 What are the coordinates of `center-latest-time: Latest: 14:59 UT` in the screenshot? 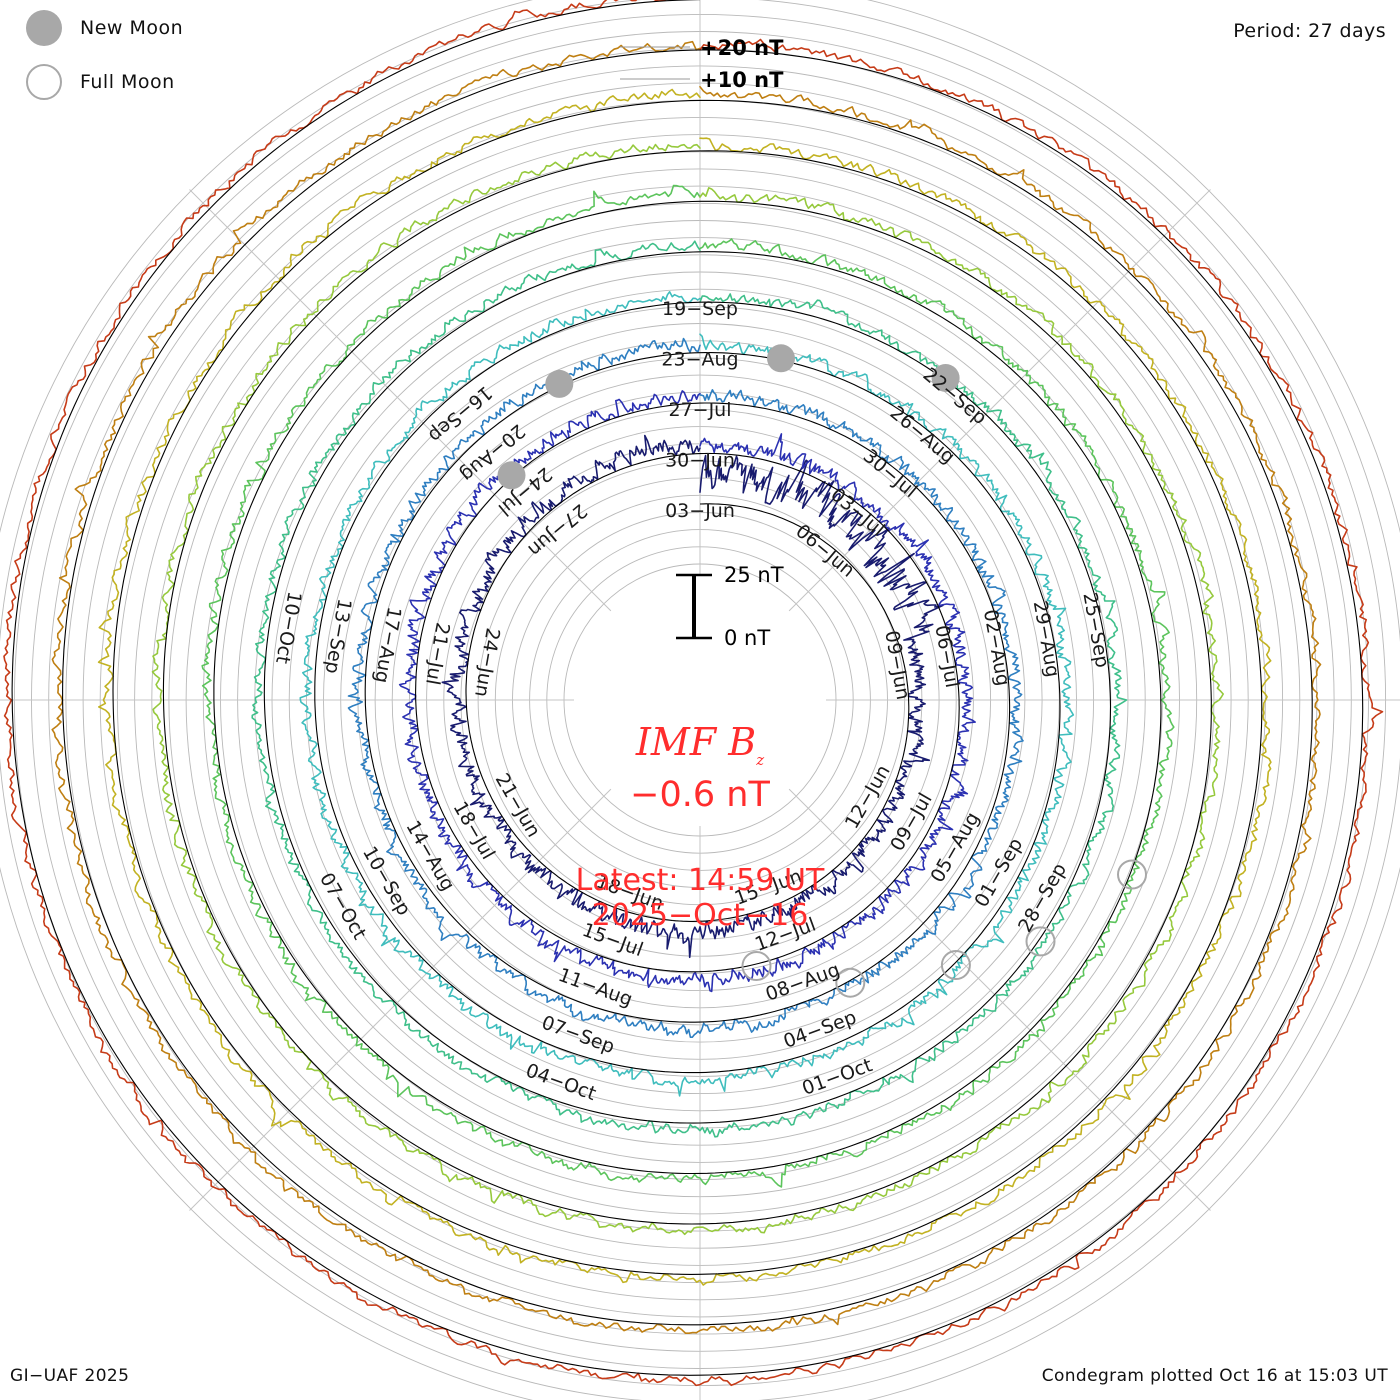 It's located at (700, 880).